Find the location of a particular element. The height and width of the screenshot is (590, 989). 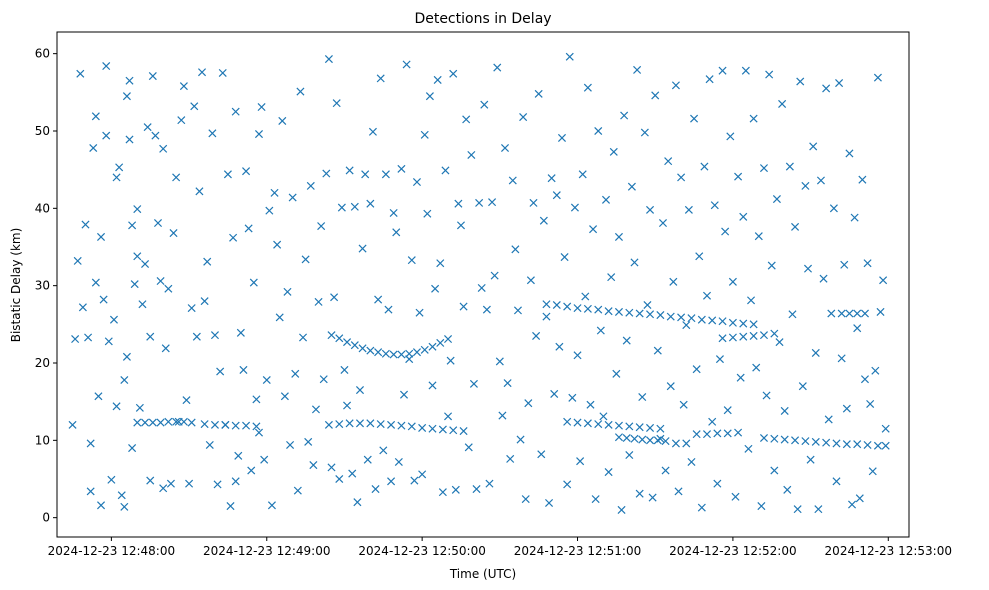

x-tick-label: 2024-12-23 12:50:00 is located at coordinates (421, 551).